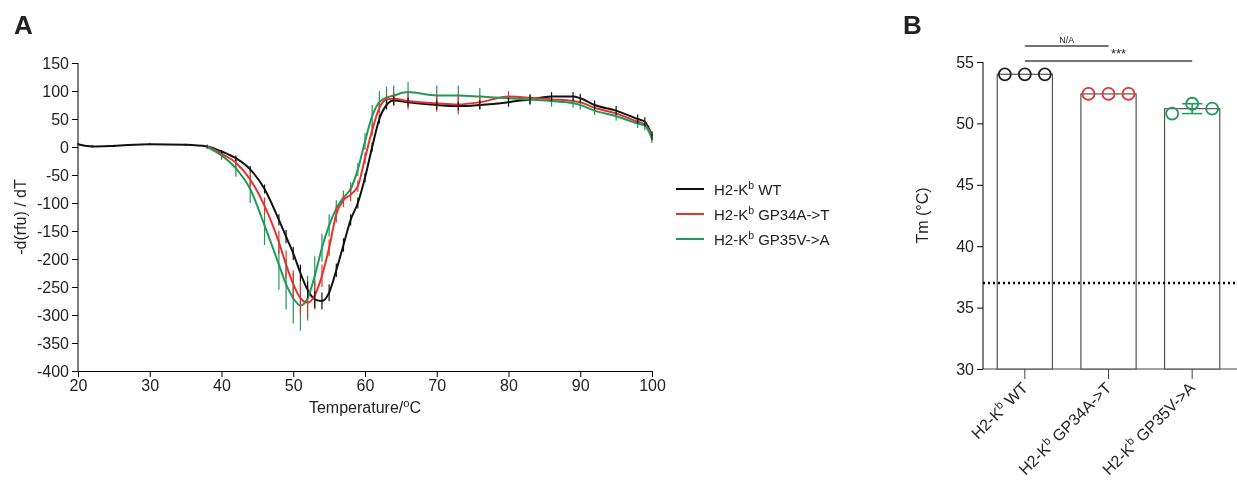 The height and width of the screenshot is (493, 1237). I want to click on y-tick-label: 150, so click(56, 63).